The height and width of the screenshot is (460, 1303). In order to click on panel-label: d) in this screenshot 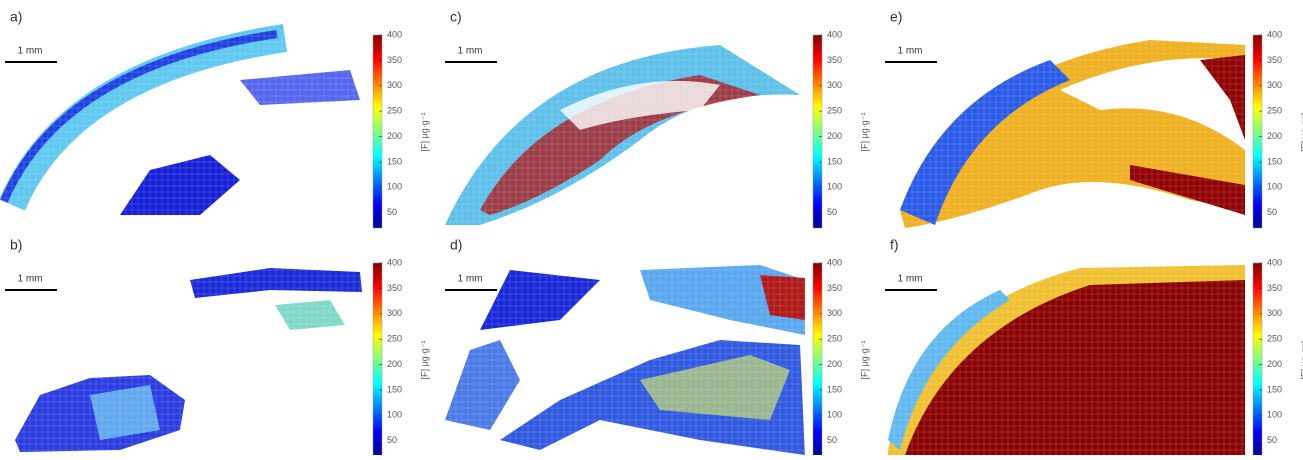, I will do `click(456, 245)`.